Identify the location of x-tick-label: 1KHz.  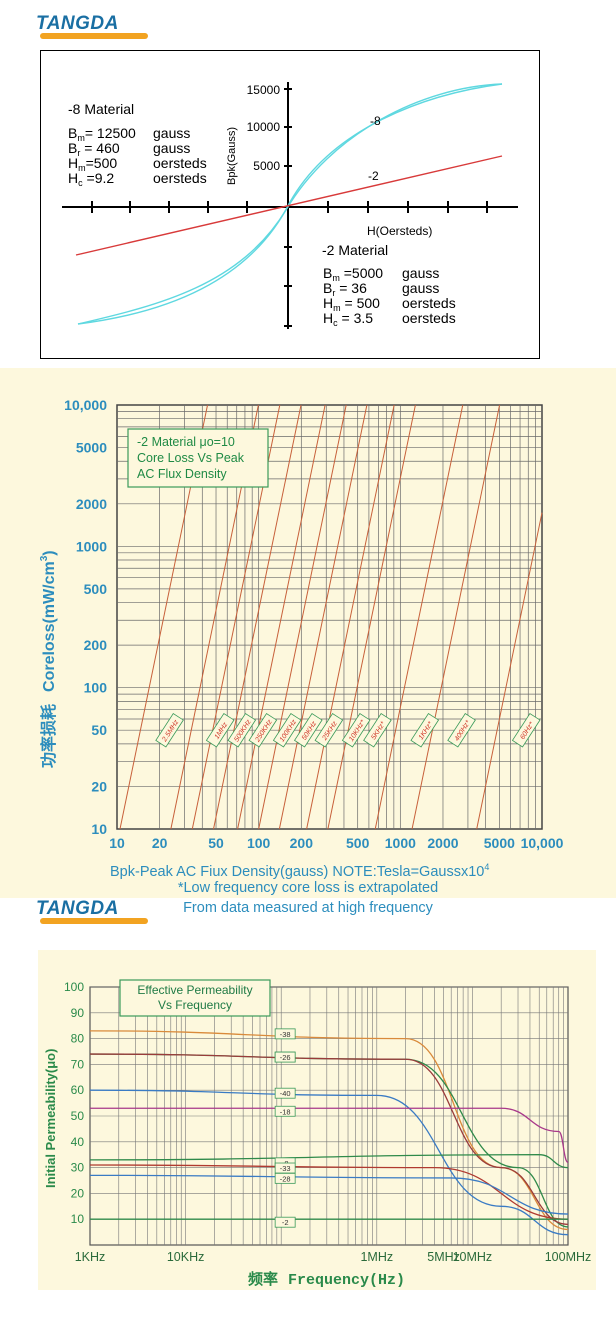
(90, 1257).